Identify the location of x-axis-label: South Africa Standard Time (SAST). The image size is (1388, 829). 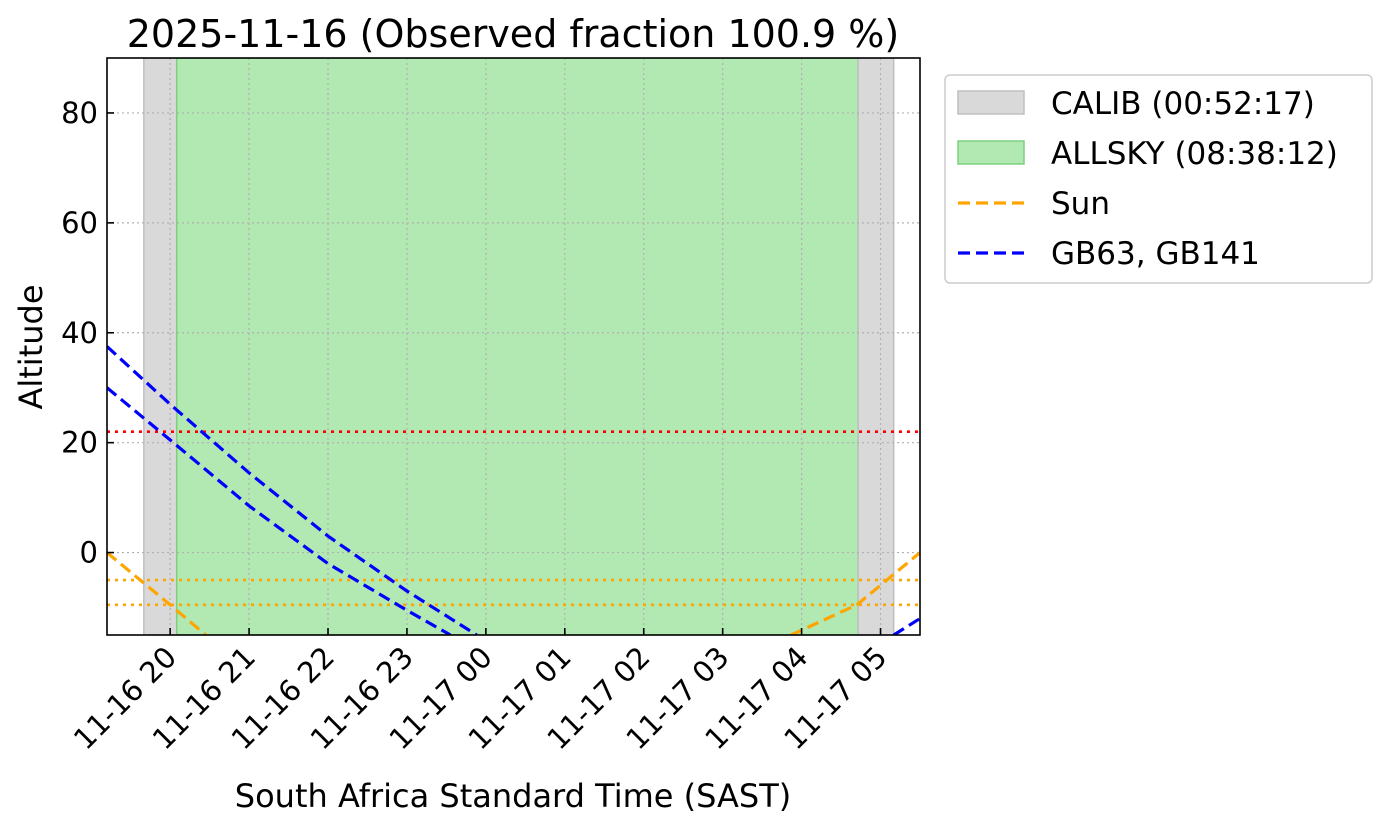
(513, 796).